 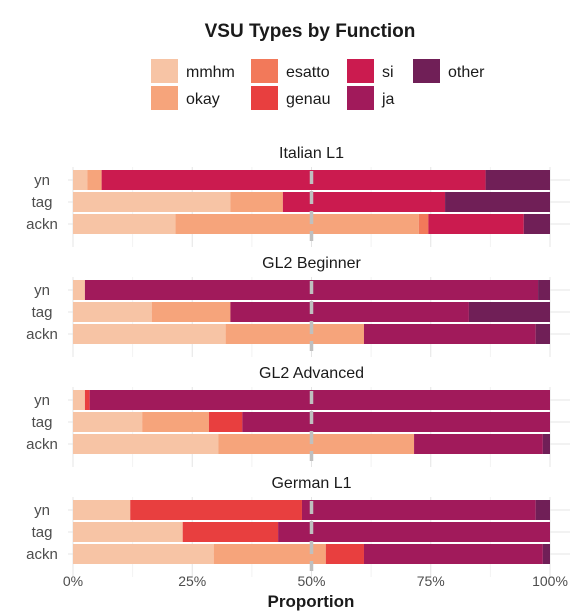 What do you see at coordinates (192, 581) in the screenshot?
I see `x-tick-label: 25%` at bounding box center [192, 581].